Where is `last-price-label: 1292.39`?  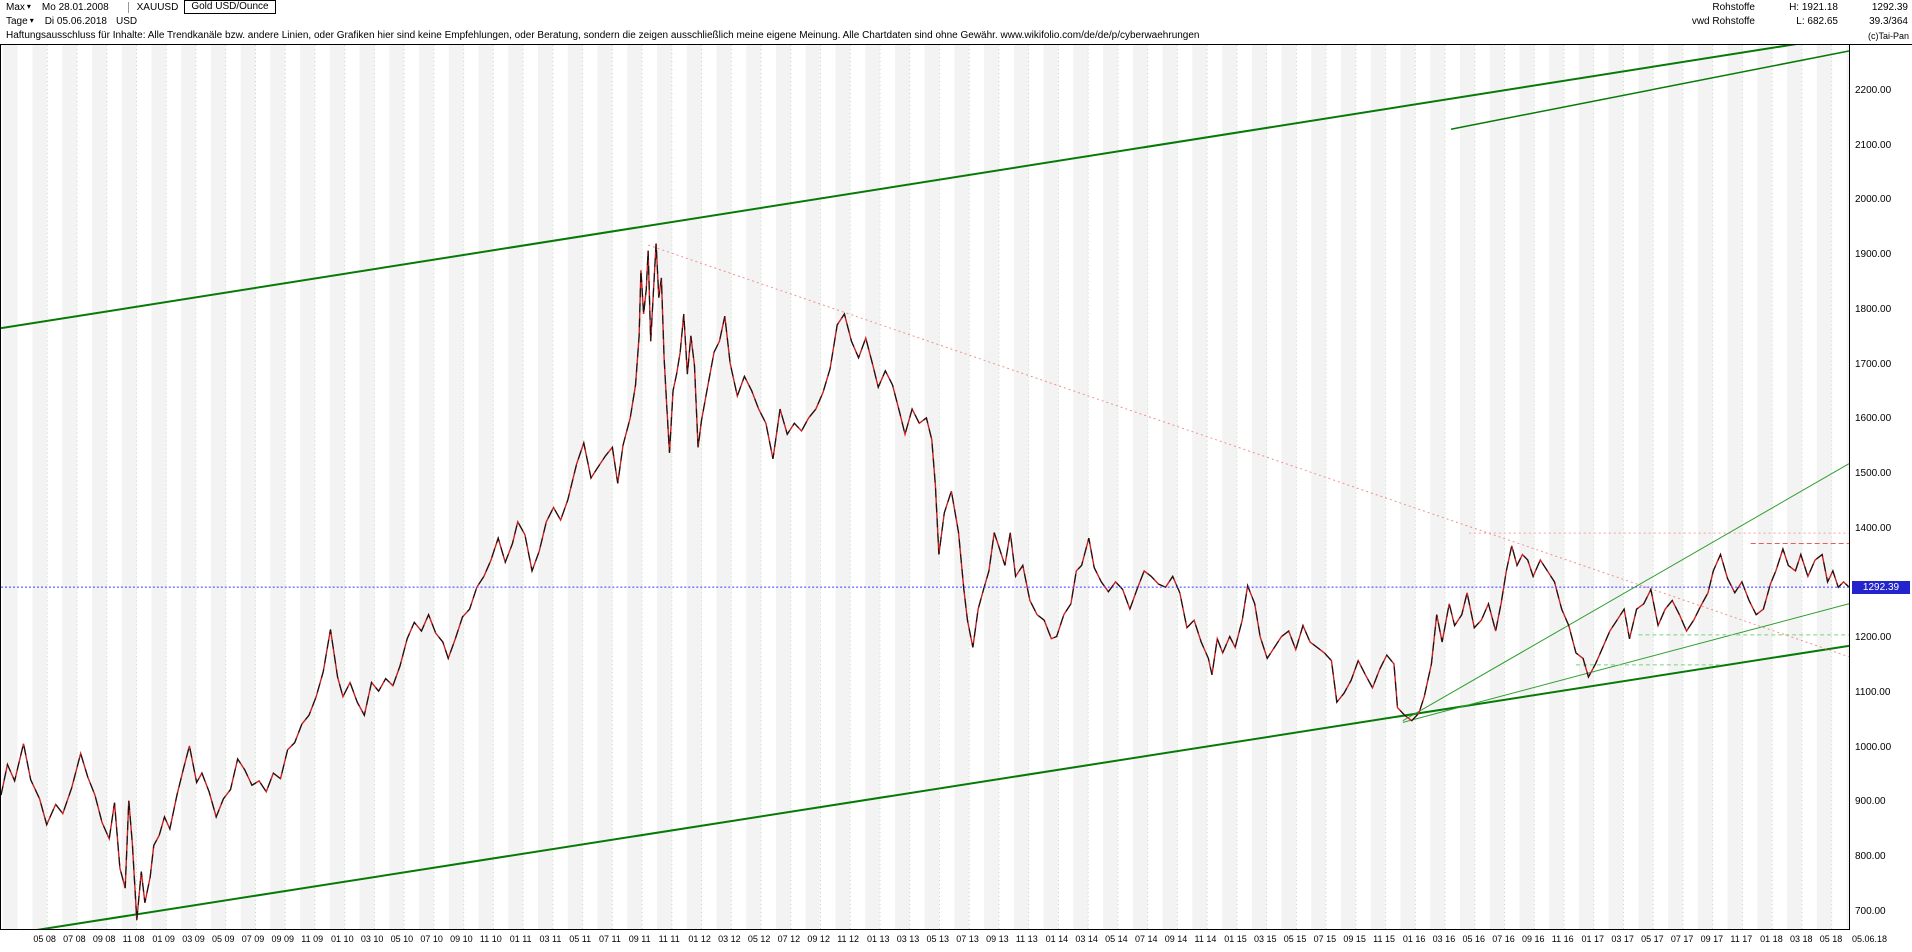
last-price-label: 1292.39 is located at coordinates (1889, 7).